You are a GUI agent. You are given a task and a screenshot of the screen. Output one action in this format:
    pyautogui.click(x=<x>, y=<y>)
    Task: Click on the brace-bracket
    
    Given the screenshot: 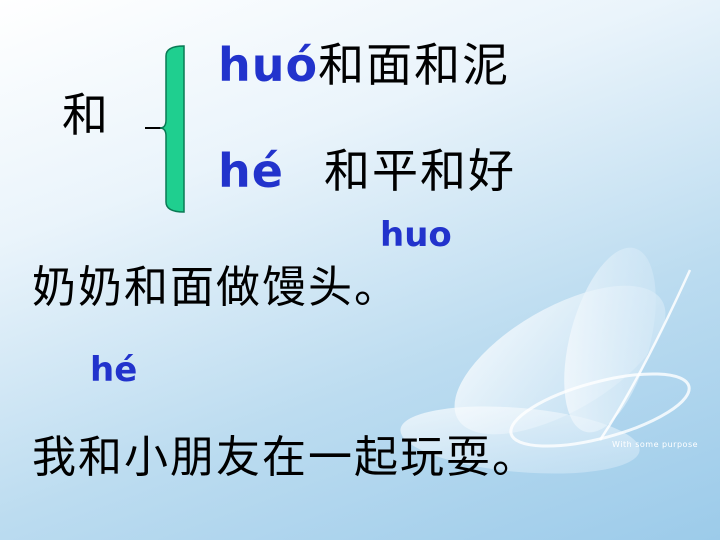 What is the action you would take?
    pyautogui.click(x=165, y=129)
    